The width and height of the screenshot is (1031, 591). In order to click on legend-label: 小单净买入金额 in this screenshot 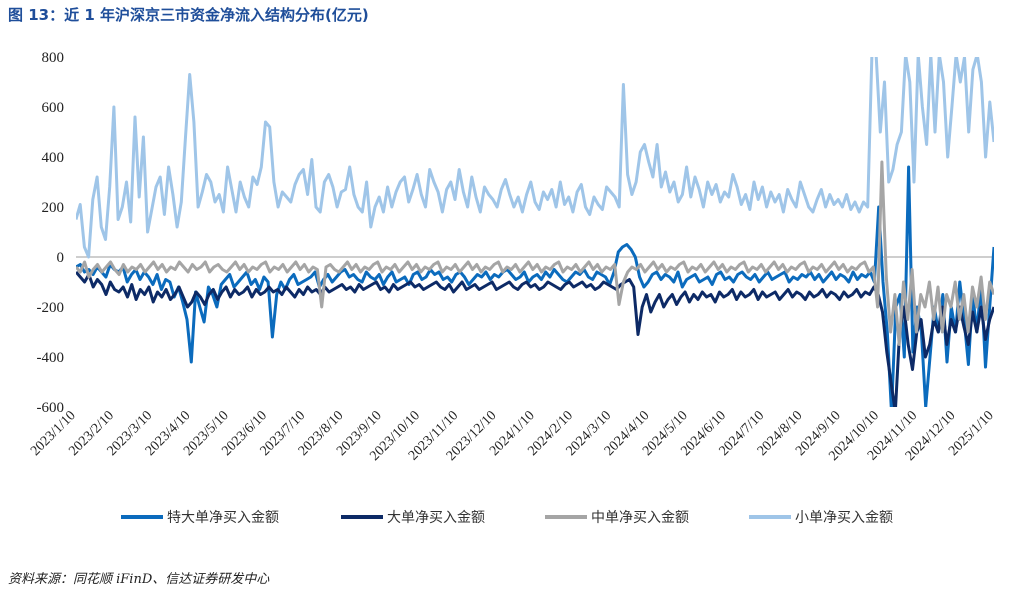, I will do `click(844, 518)`.